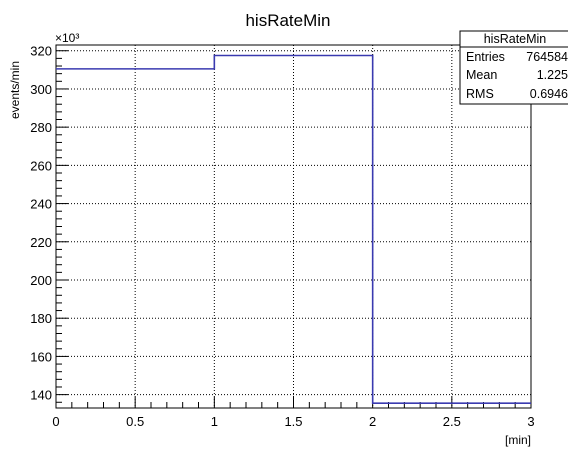  What do you see at coordinates (41, 204) in the screenshot?
I see `y-tick-label: 240` at bounding box center [41, 204].